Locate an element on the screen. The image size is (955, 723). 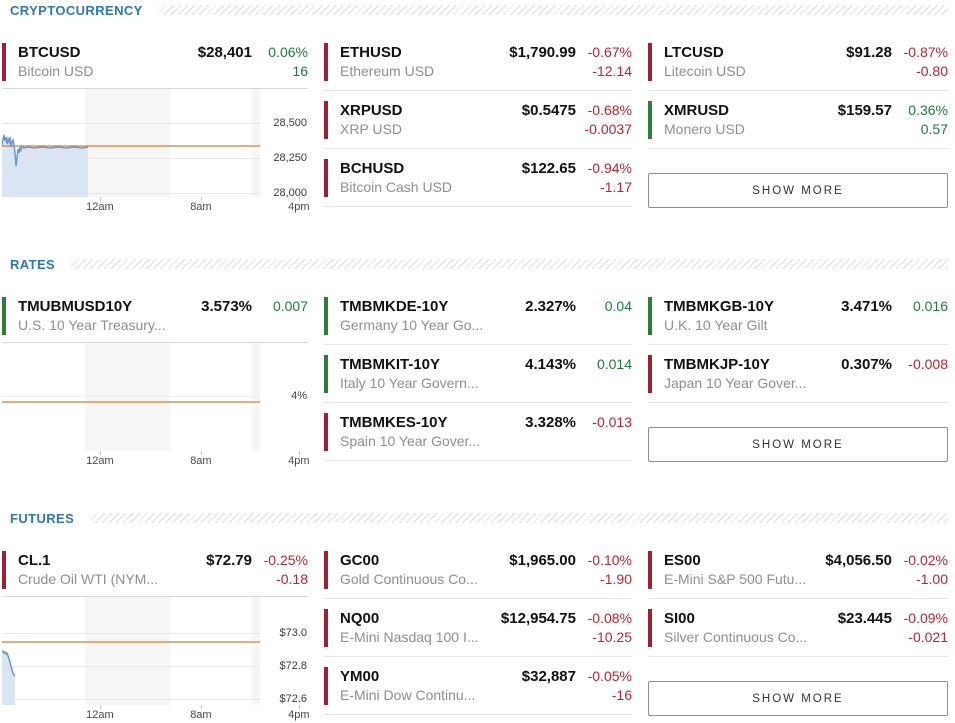
section-title: FUTURES is located at coordinates (42, 518).